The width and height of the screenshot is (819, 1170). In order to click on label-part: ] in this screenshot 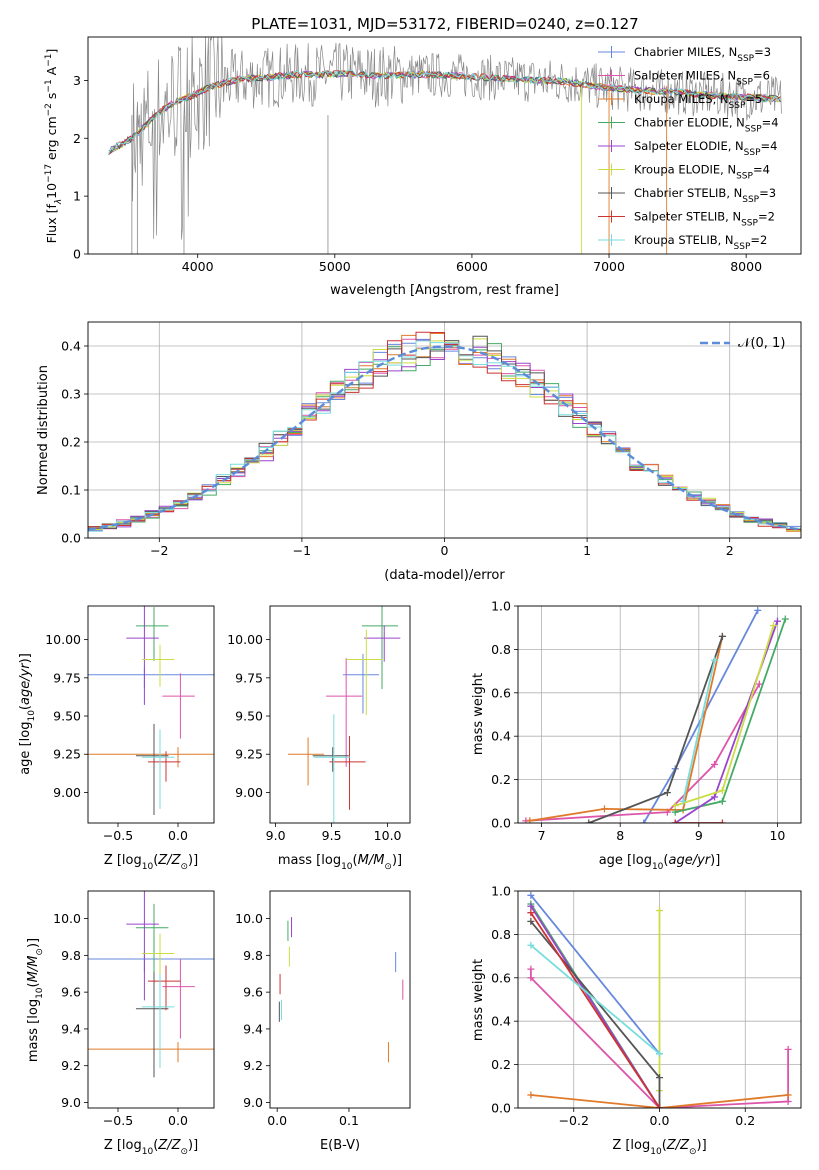, I will do `click(51, 51)`.